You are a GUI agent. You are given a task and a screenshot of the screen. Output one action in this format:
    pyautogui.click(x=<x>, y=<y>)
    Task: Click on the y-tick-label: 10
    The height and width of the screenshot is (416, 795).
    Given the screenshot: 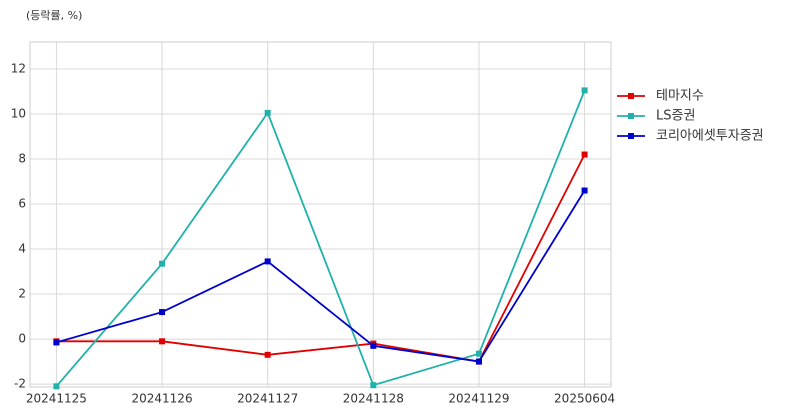 What is the action you would take?
    pyautogui.click(x=18, y=114)
    